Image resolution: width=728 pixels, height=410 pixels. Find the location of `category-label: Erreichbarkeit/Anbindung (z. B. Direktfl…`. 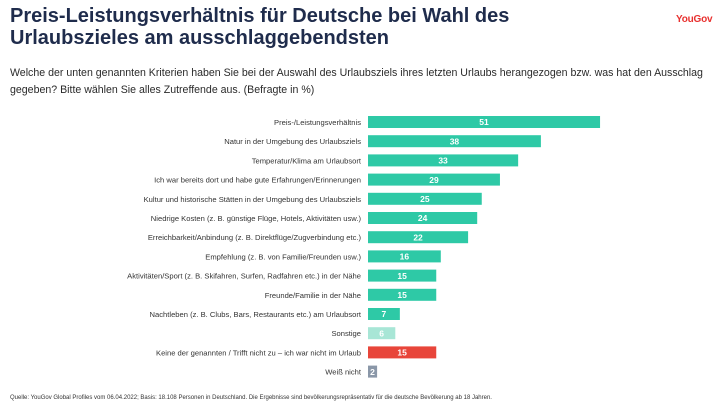

category-label: Erreichbarkeit/Anbindung (z. B. Direktfl… is located at coordinates (255, 237).